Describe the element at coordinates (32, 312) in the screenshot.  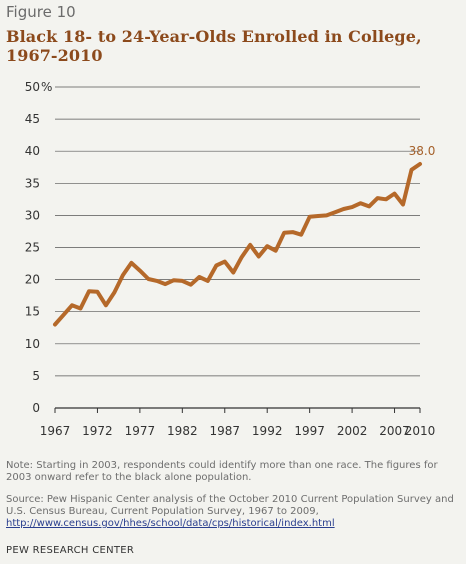
I see `y-tick-label: 15` at that location.